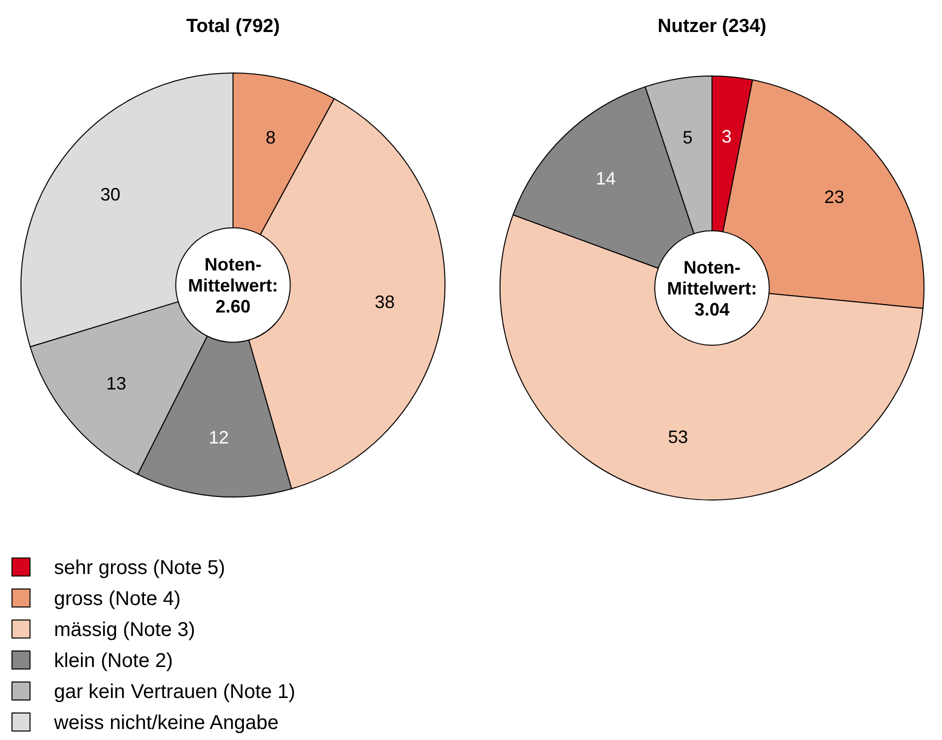  What do you see at coordinates (233, 285) in the screenshot?
I see `text: Noten- Mittelwert: 2.60` at bounding box center [233, 285].